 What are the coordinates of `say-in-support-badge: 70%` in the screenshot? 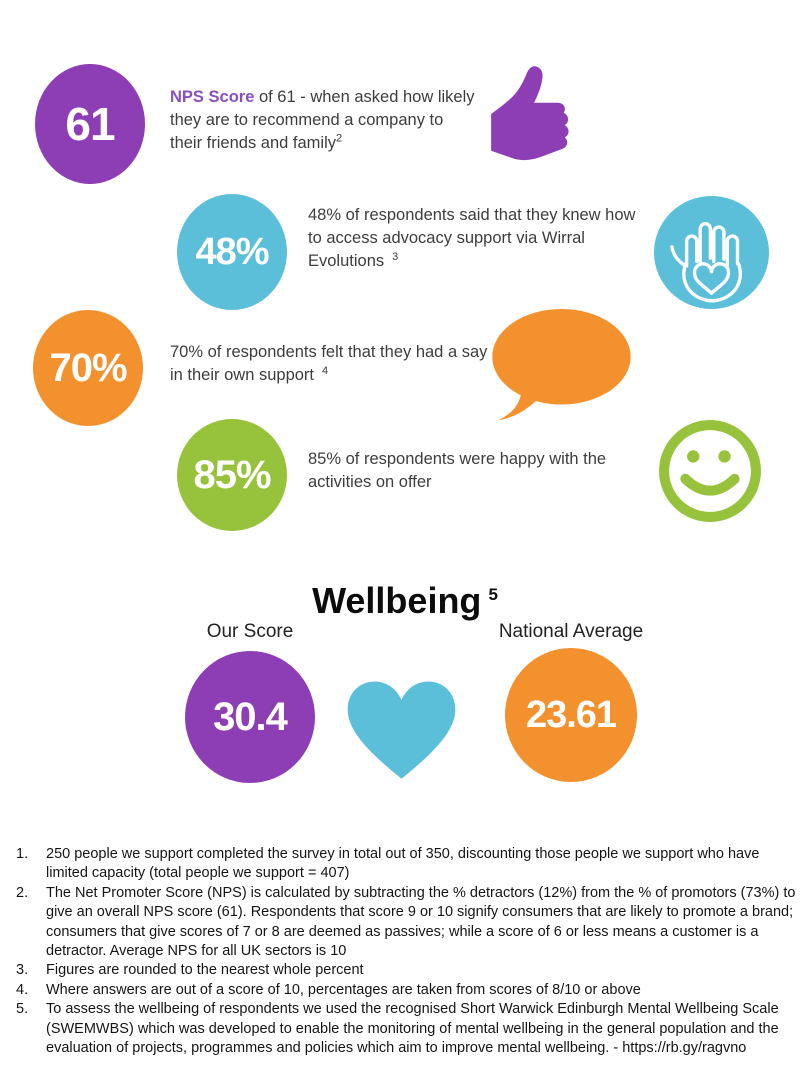 It's located at (88, 368).